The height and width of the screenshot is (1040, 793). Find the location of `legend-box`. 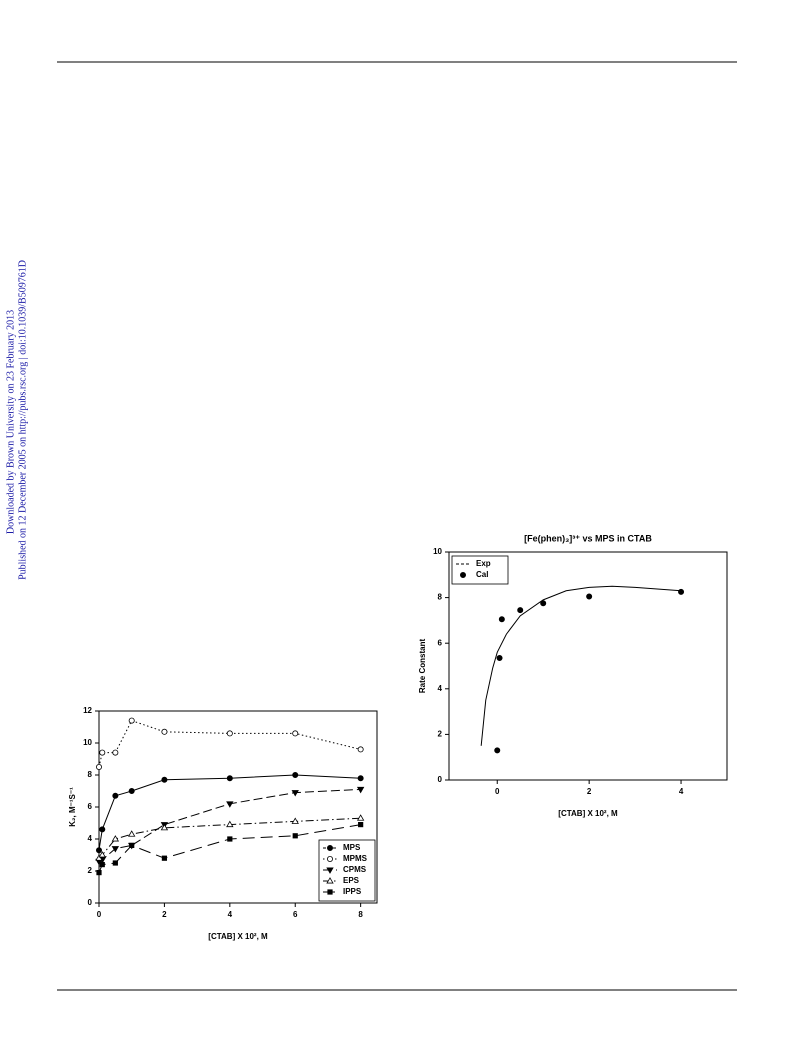

legend-box is located at coordinates (480, 570).